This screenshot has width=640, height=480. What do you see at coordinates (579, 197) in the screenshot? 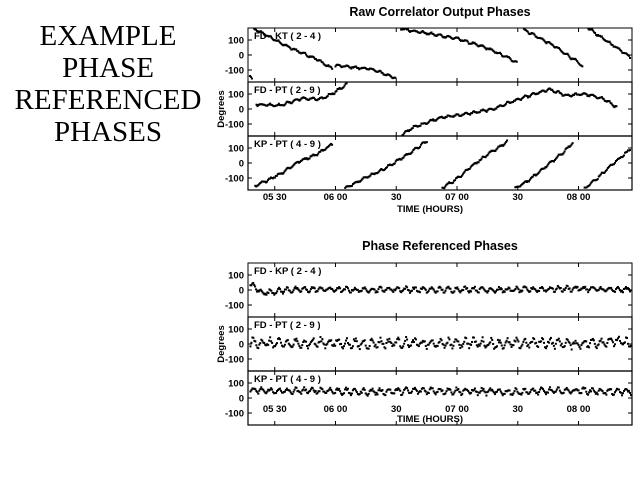
I see `x-tick-label: 08 00` at bounding box center [579, 197].